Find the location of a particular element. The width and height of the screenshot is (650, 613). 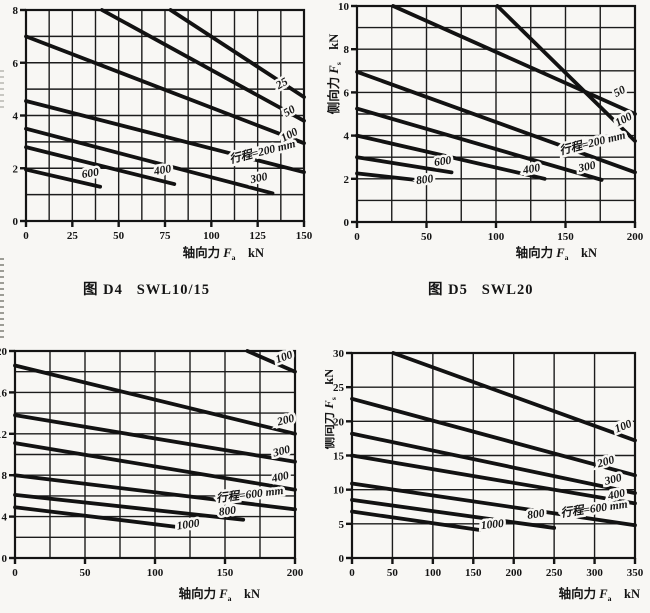

y-tick-label: 25 is located at coordinates (339, 388).